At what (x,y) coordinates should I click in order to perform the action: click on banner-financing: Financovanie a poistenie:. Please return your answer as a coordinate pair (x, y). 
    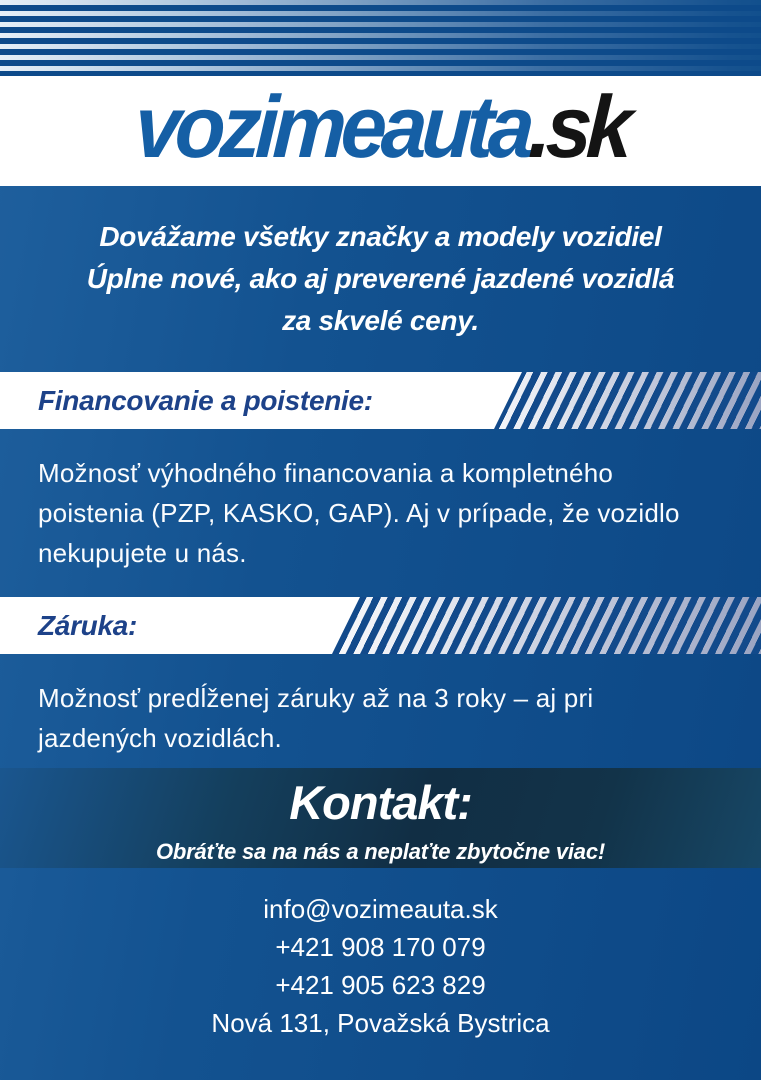
    Looking at the image, I should click on (380, 400).